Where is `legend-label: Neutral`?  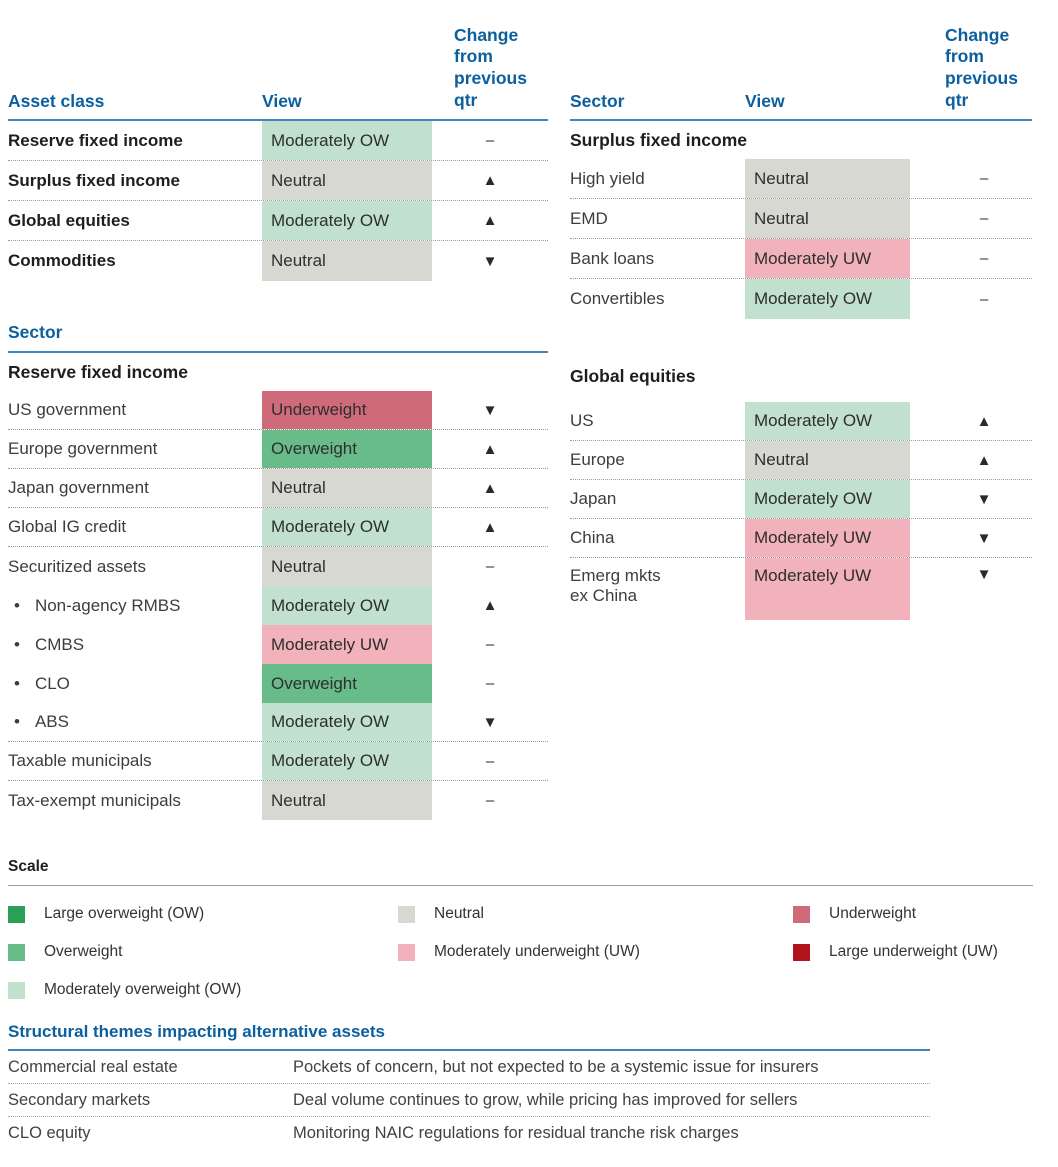
legend-label: Neutral is located at coordinates (459, 913).